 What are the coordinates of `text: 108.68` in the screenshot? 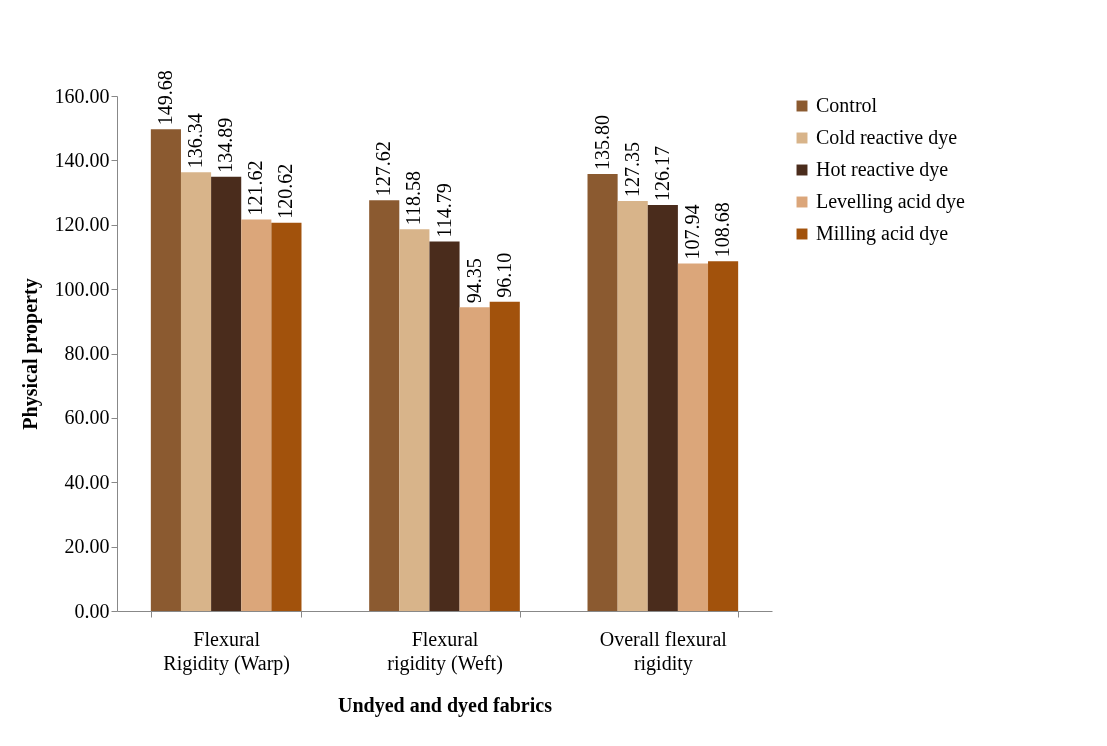 It's located at (722, 230).